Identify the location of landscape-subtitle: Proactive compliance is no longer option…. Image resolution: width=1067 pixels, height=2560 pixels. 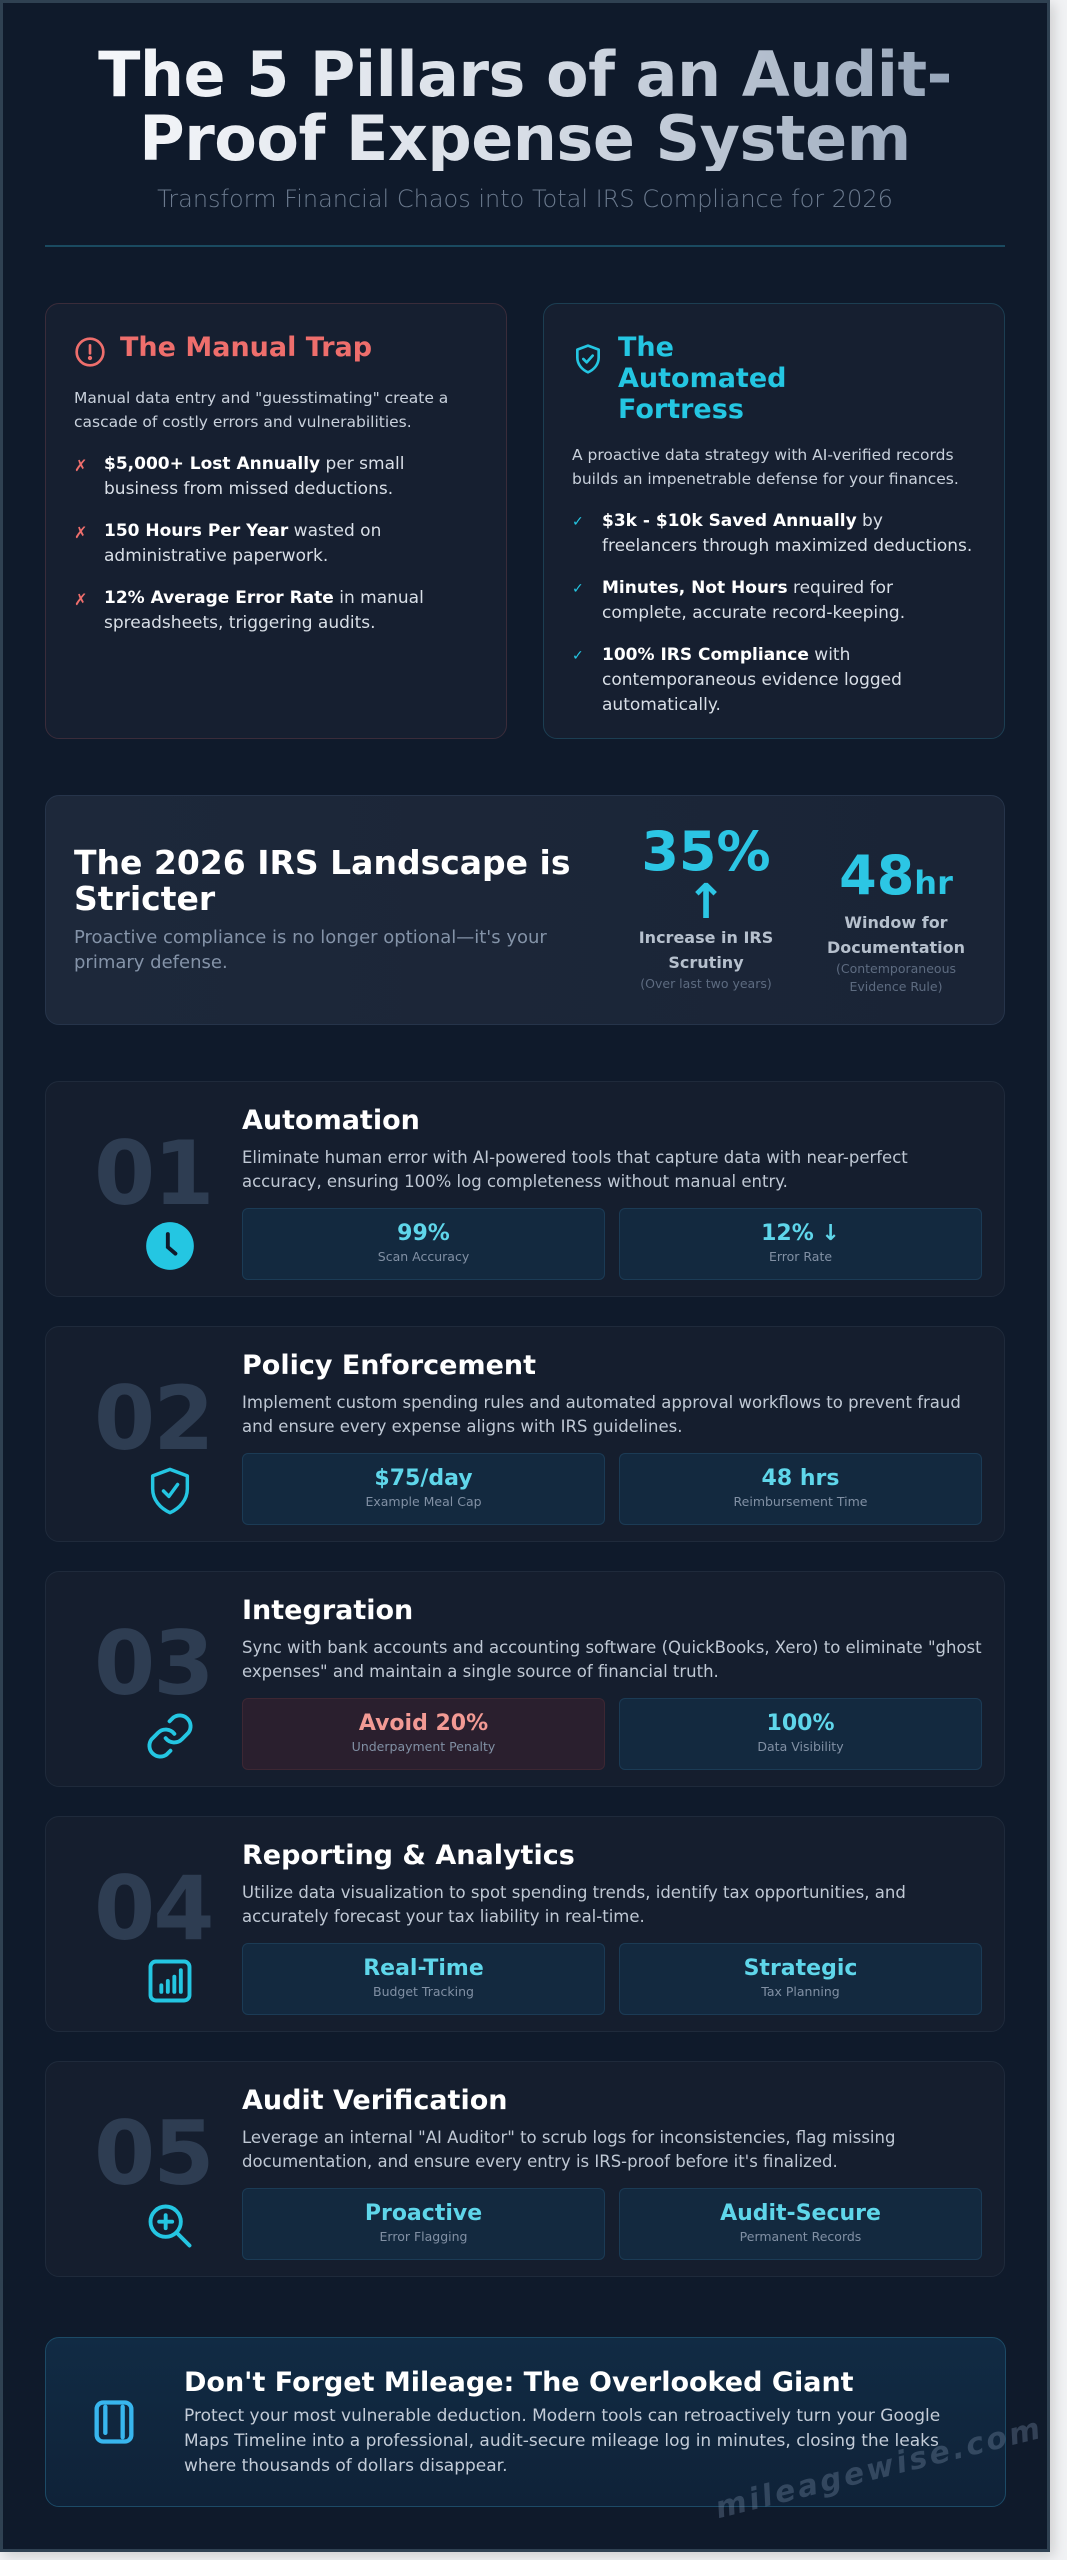
(310, 950).